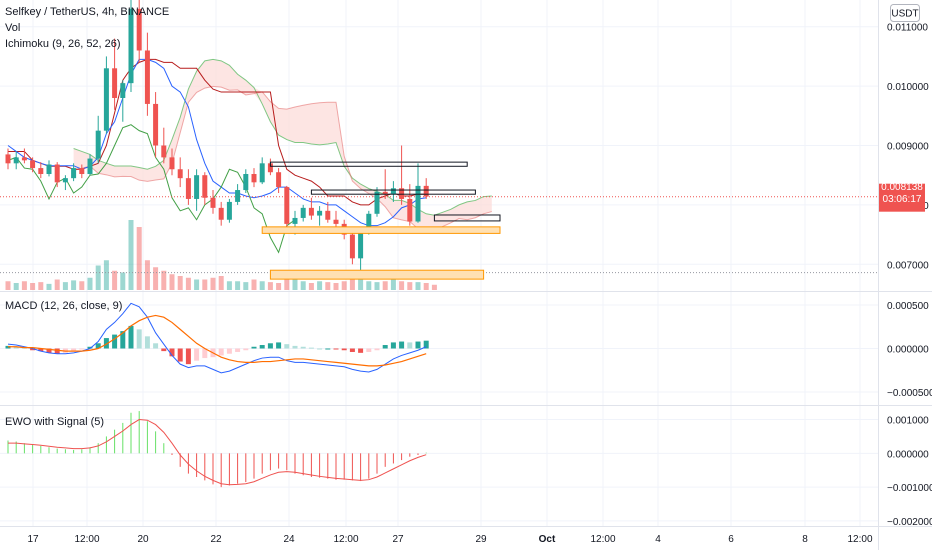 The height and width of the screenshot is (555, 932). Describe the element at coordinates (450, 539) in the screenshot. I see `time-axis: 17 12:00 20 22 24 12:00 27 29 Oct 12:00 4 6 8 12:00` at that location.